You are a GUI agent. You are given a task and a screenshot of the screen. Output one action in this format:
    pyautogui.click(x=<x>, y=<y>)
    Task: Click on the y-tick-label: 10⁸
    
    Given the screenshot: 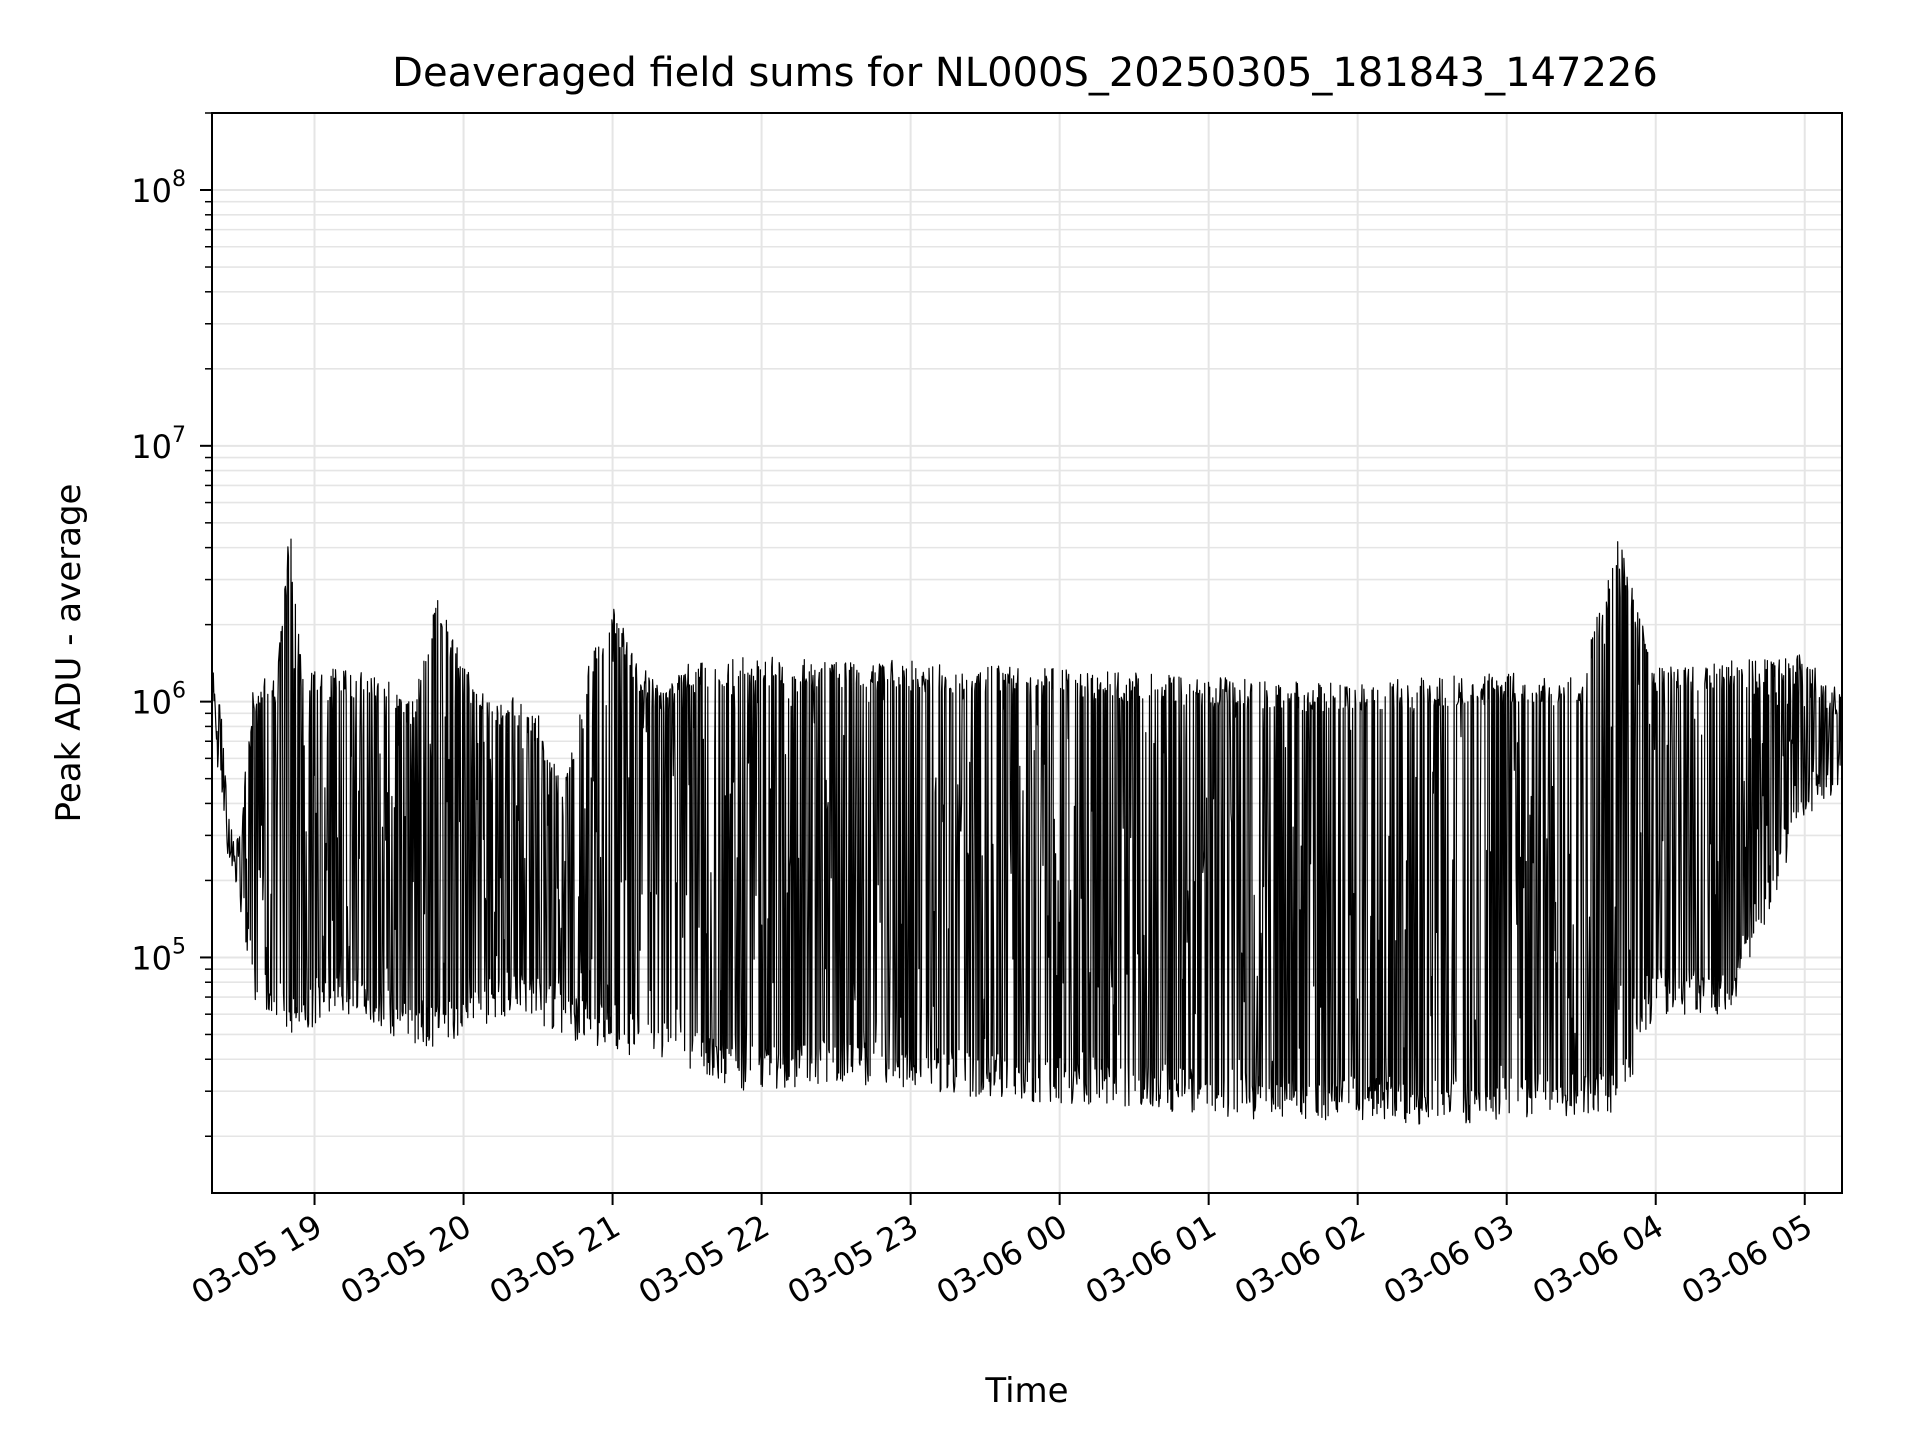 What is the action you would take?
    pyautogui.click(x=158, y=188)
    